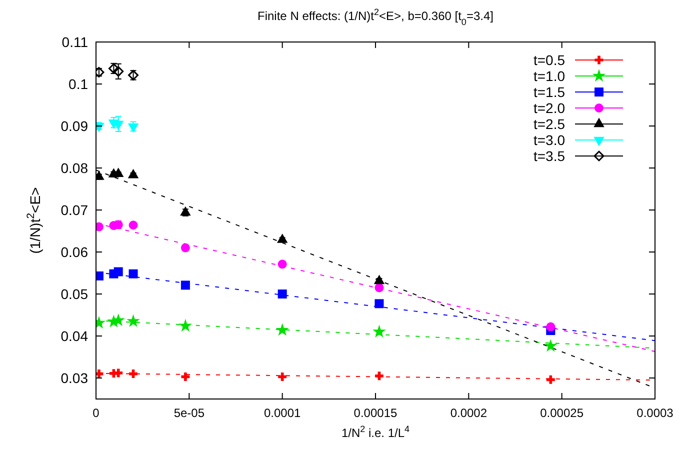 The width and height of the screenshot is (684, 450). What do you see at coordinates (655, 413) in the screenshot?
I see `x-tick-label: 0.0003` at bounding box center [655, 413].